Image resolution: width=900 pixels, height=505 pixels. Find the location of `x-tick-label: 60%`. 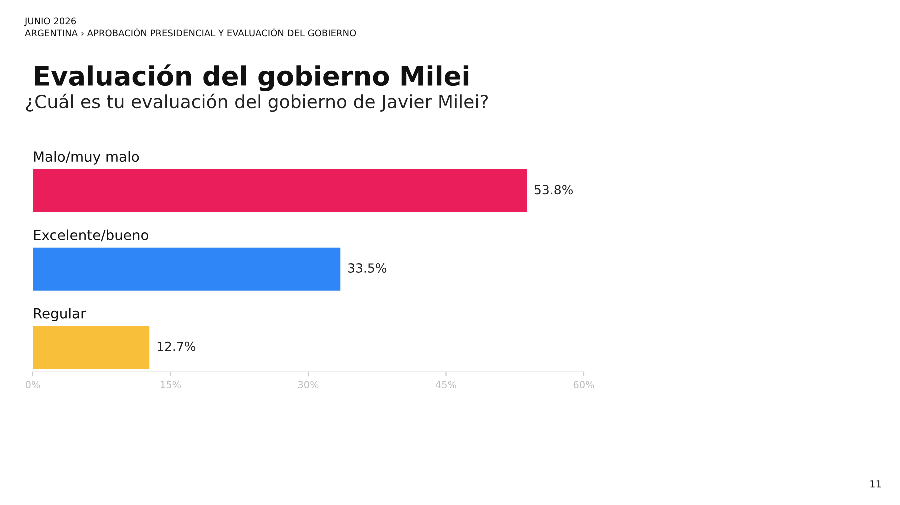

x-tick-label: 60% is located at coordinates (584, 385).